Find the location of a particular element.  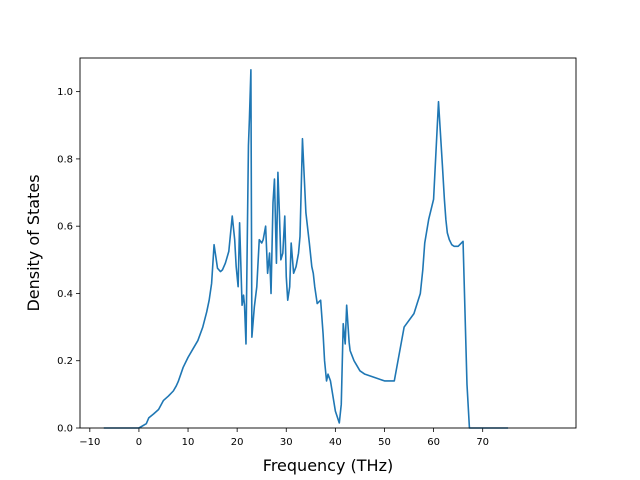

x-axis-ticks: −10 0 10 20 30 40 50 60 70 is located at coordinates (284, 438).